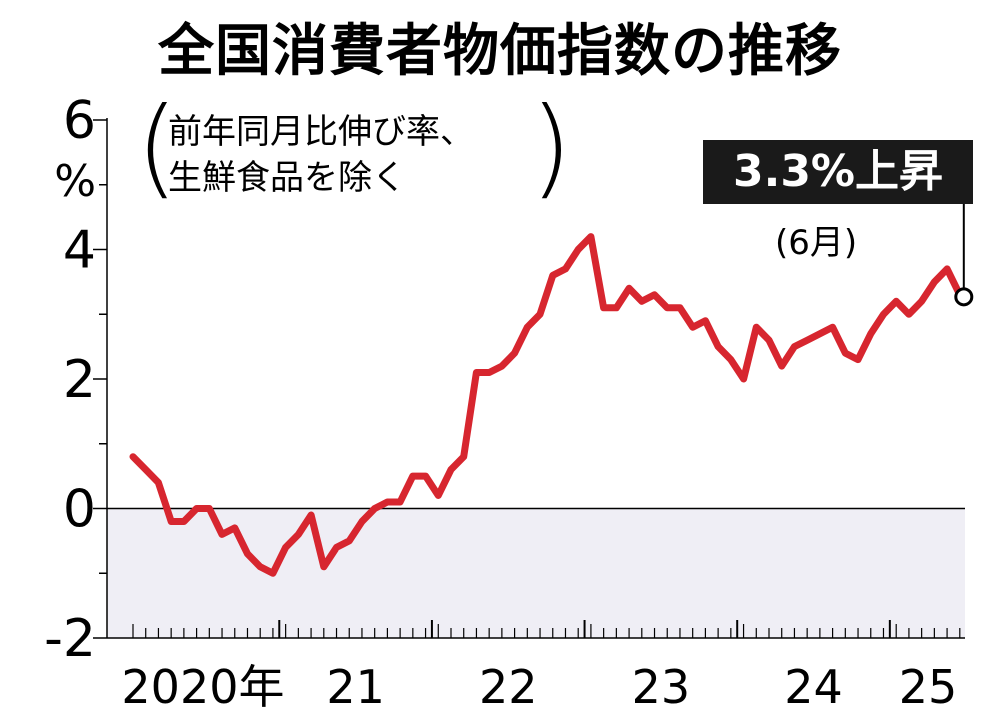  Describe the element at coordinates (79, 510) in the screenshot. I see `y-tick-label: 0` at that location.